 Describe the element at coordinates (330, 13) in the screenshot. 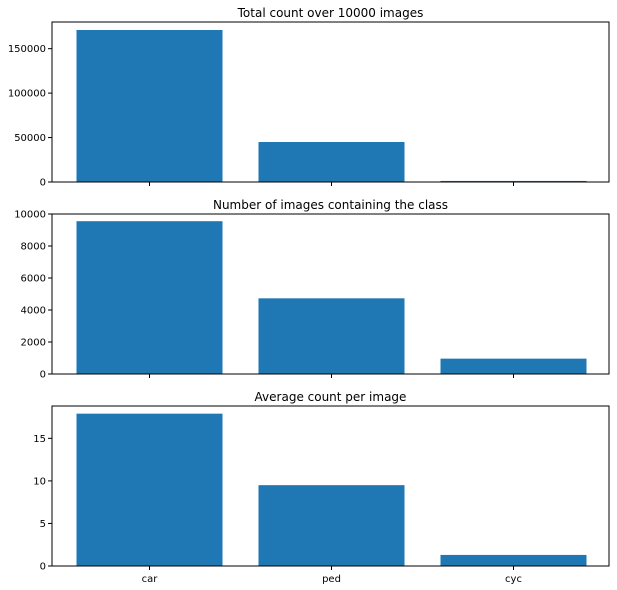

I see `chart-title: Total count over 10000 images` at that location.